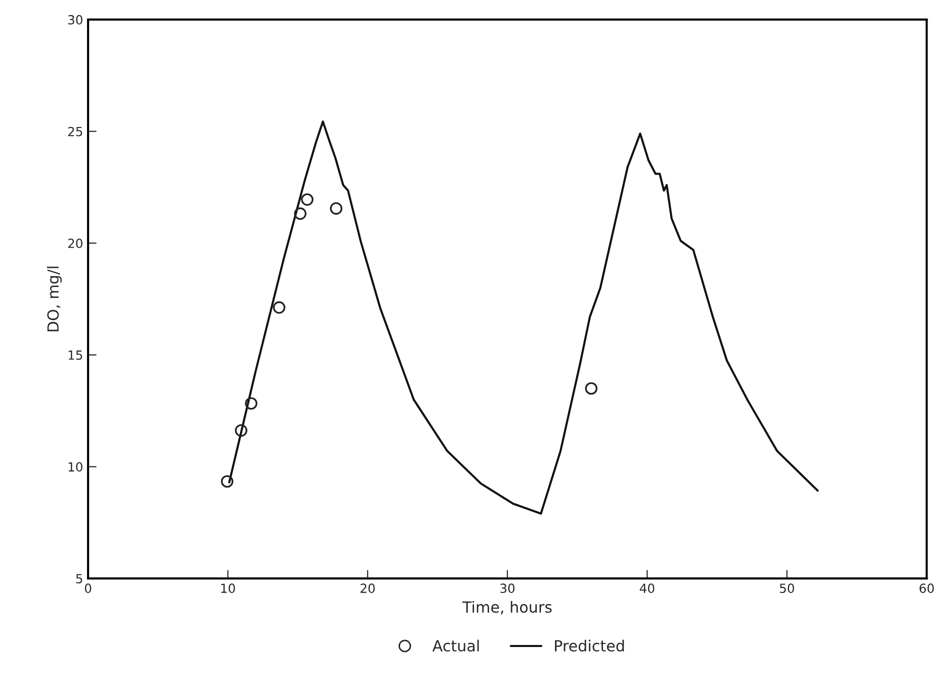 The image size is (937, 675). Describe the element at coordinates (589, 646) in the screenshot. I see `legend-label: Predicted` at that location.